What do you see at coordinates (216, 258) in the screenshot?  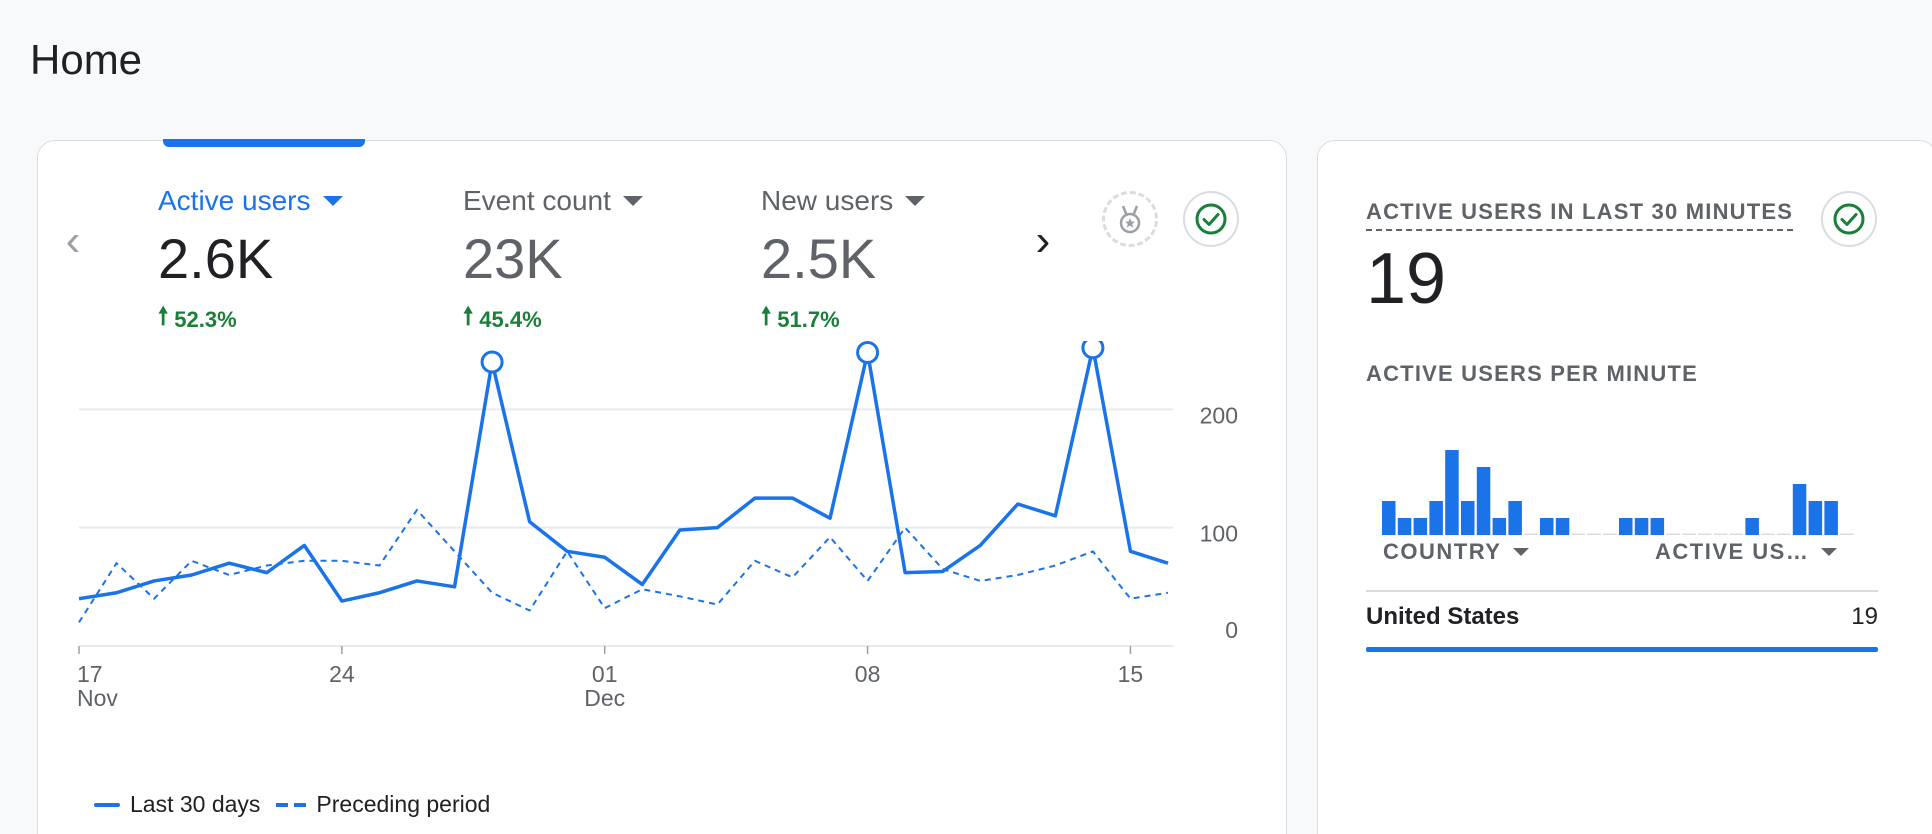 I see `metric-value-active-users: 2.6K` at bounding box center [216, 258].